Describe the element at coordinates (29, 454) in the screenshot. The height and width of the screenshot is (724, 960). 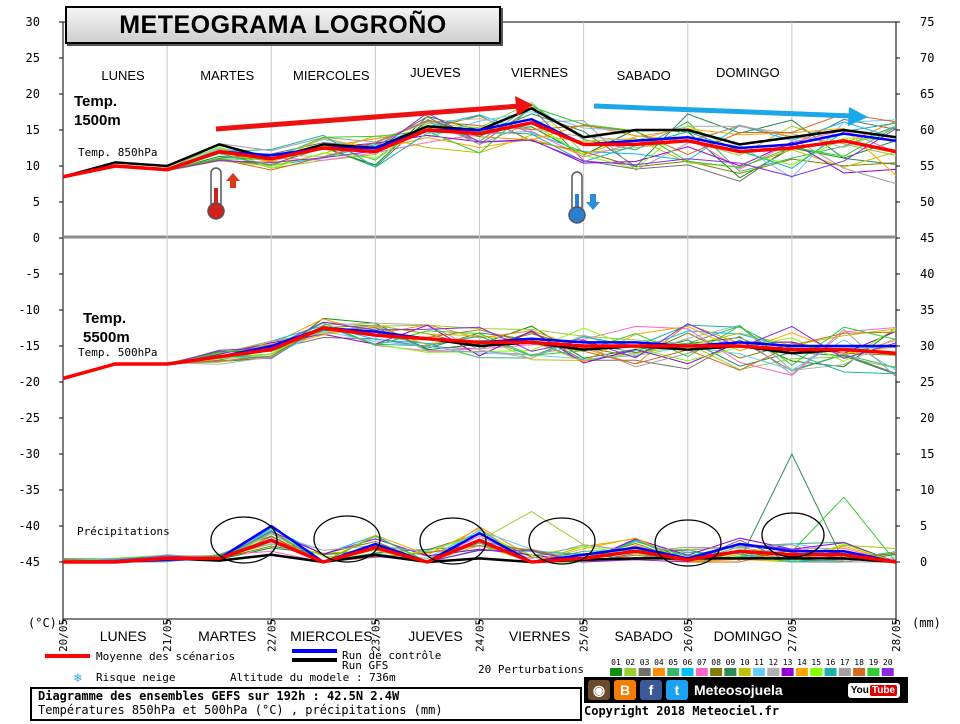
I see `left-tick-label: -30` at that location.